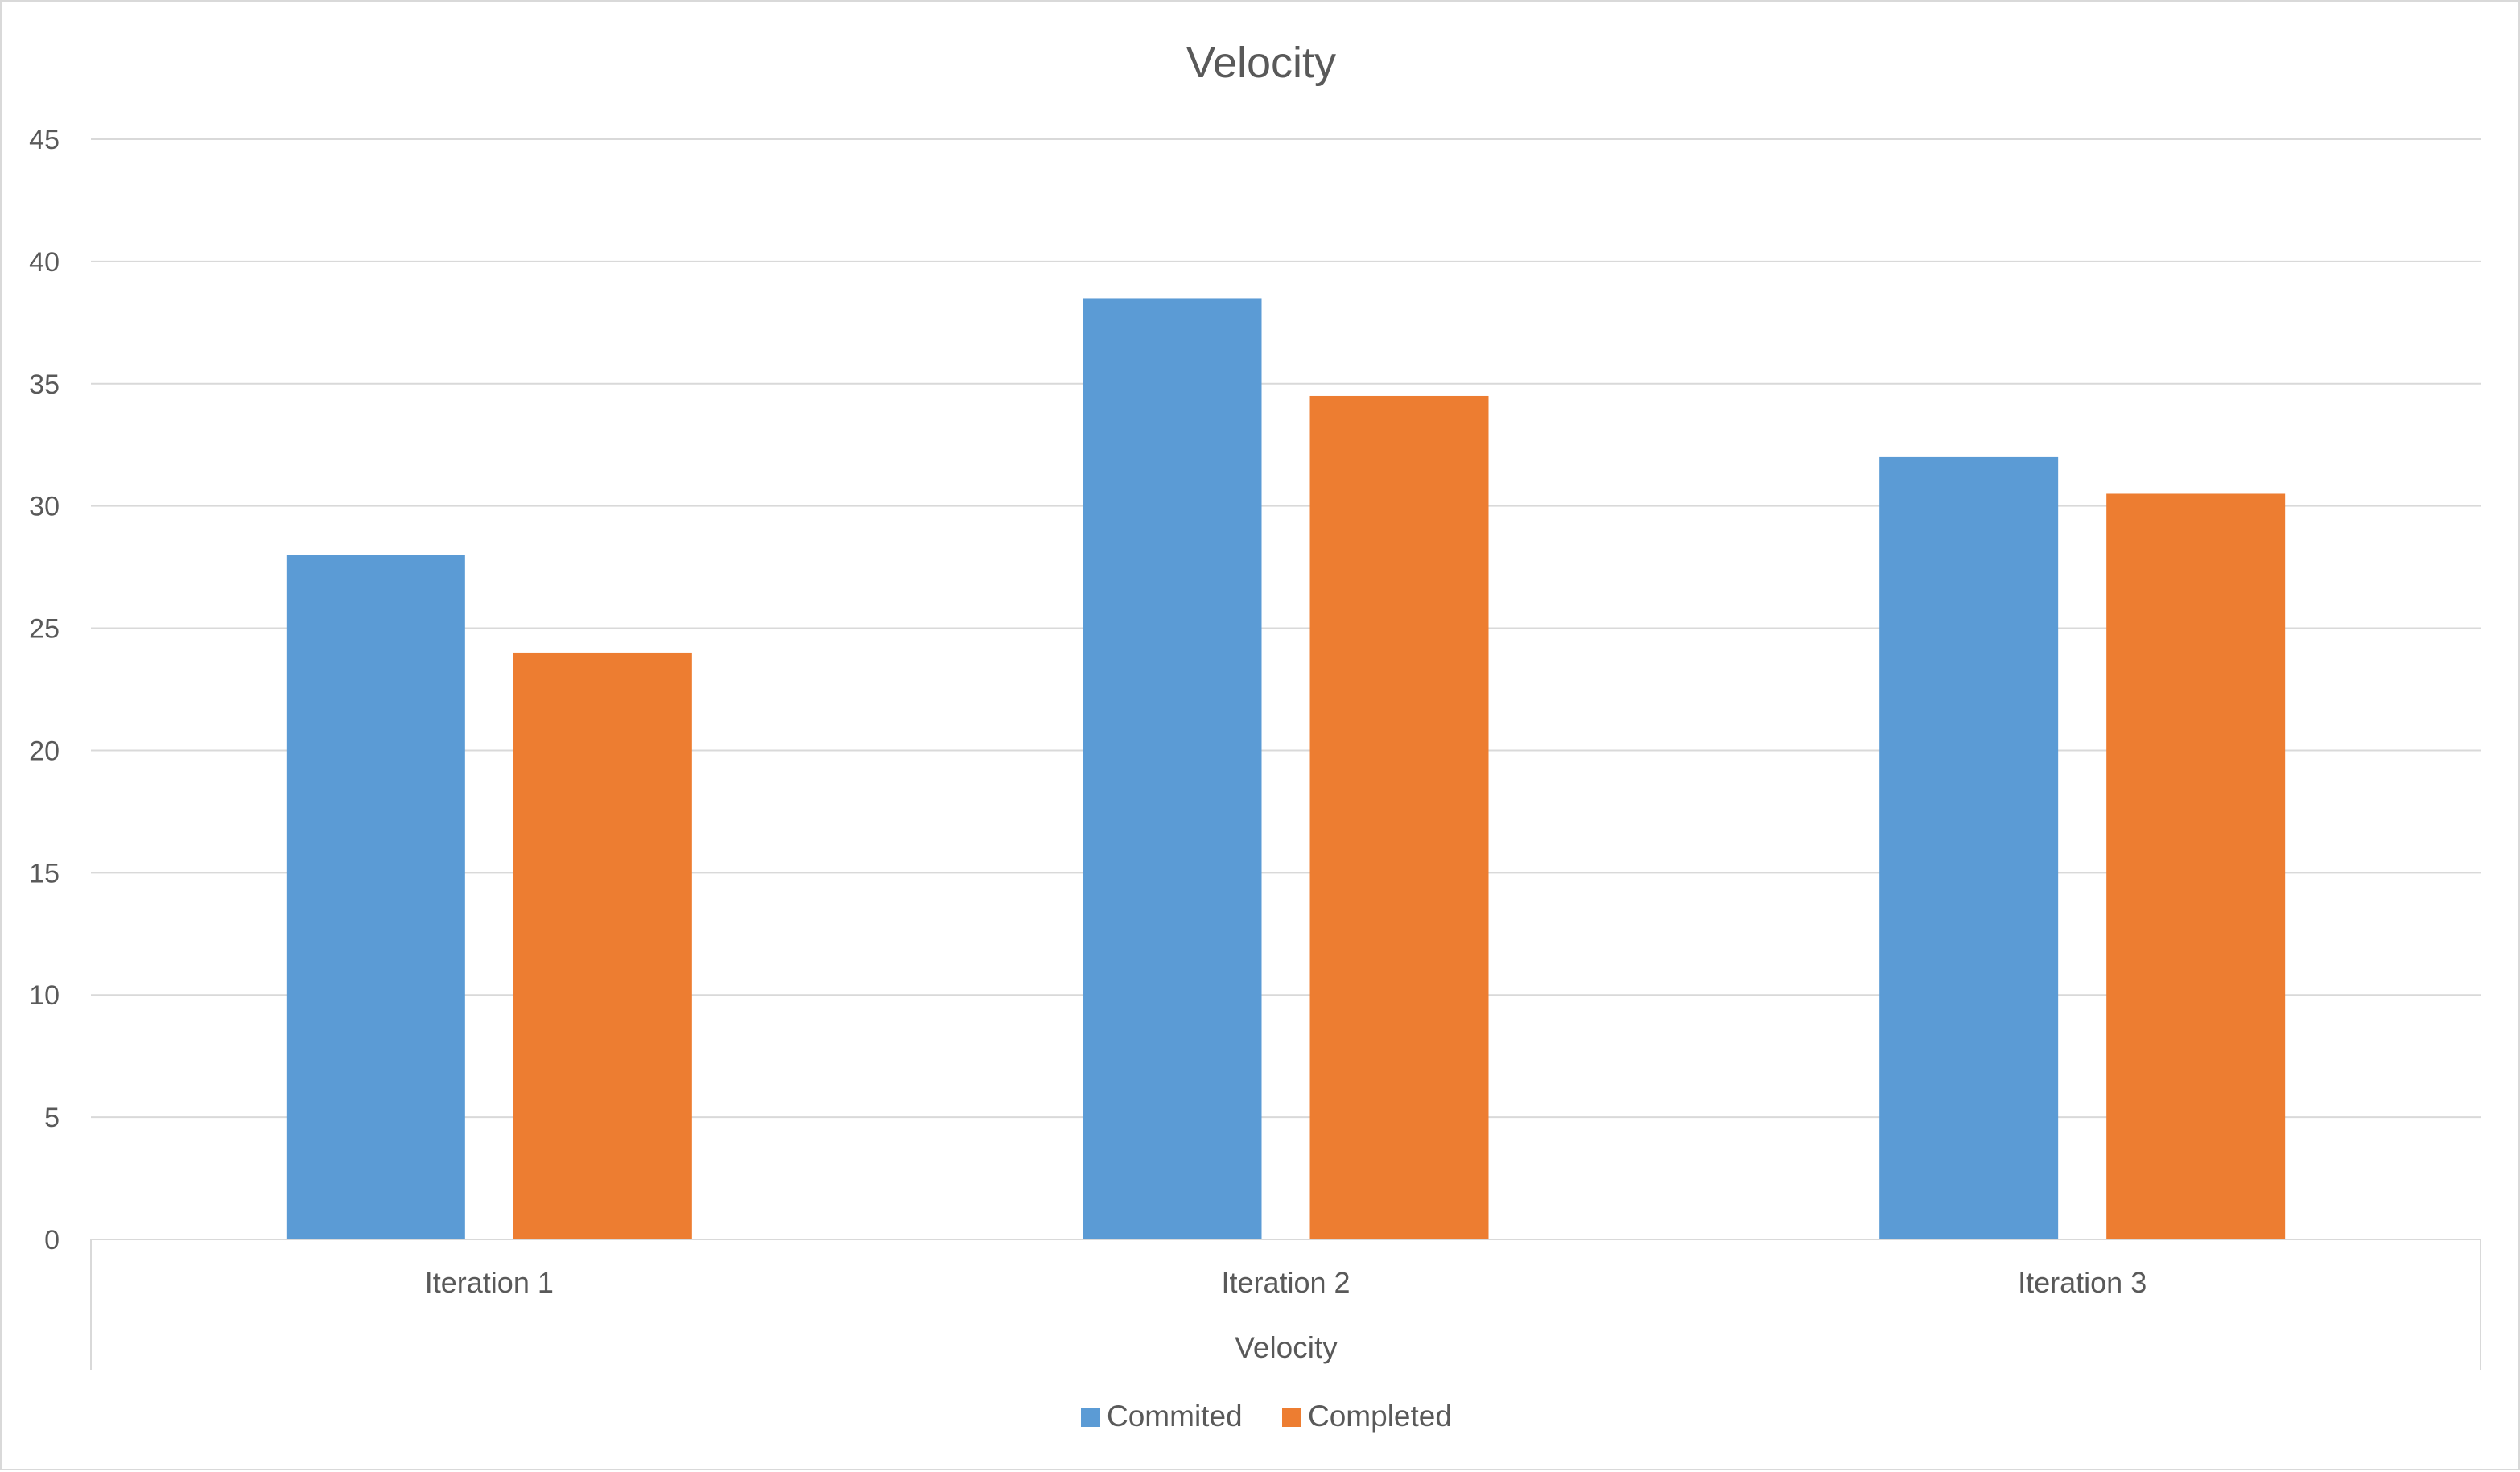  Describe the element at coordinates (489, 1282) in the screenshot. I see `category-label: Iteration 1` at that location.